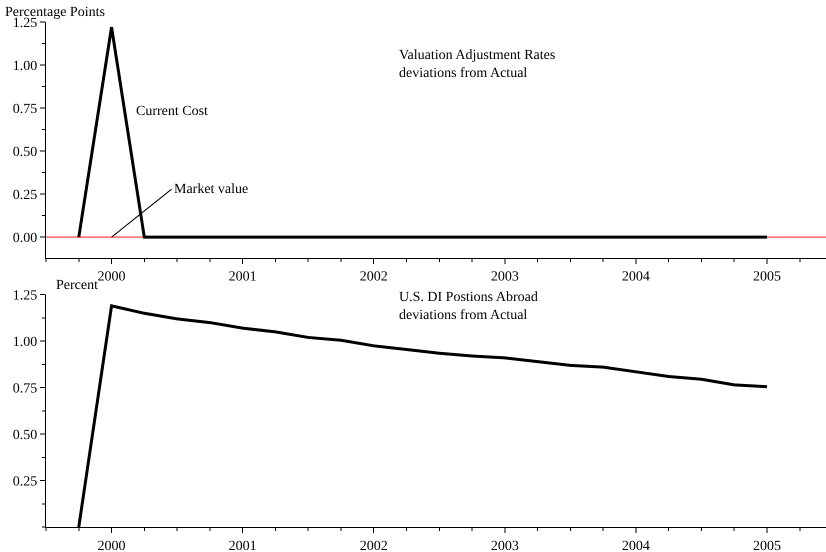 This screenshot has height=552, width=826. Describe the element at coordinates (77, 285) in the screenshot. I see `y-axis-title: Percent` at that location.